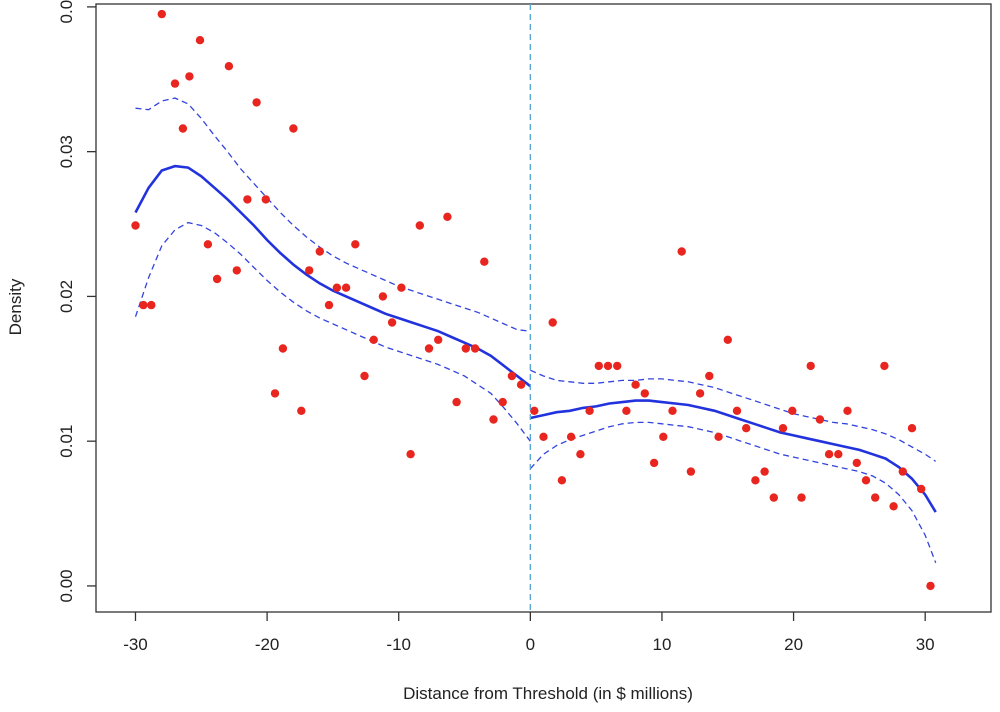  I want to click on x-tick-label: -10, so click(398, 644).